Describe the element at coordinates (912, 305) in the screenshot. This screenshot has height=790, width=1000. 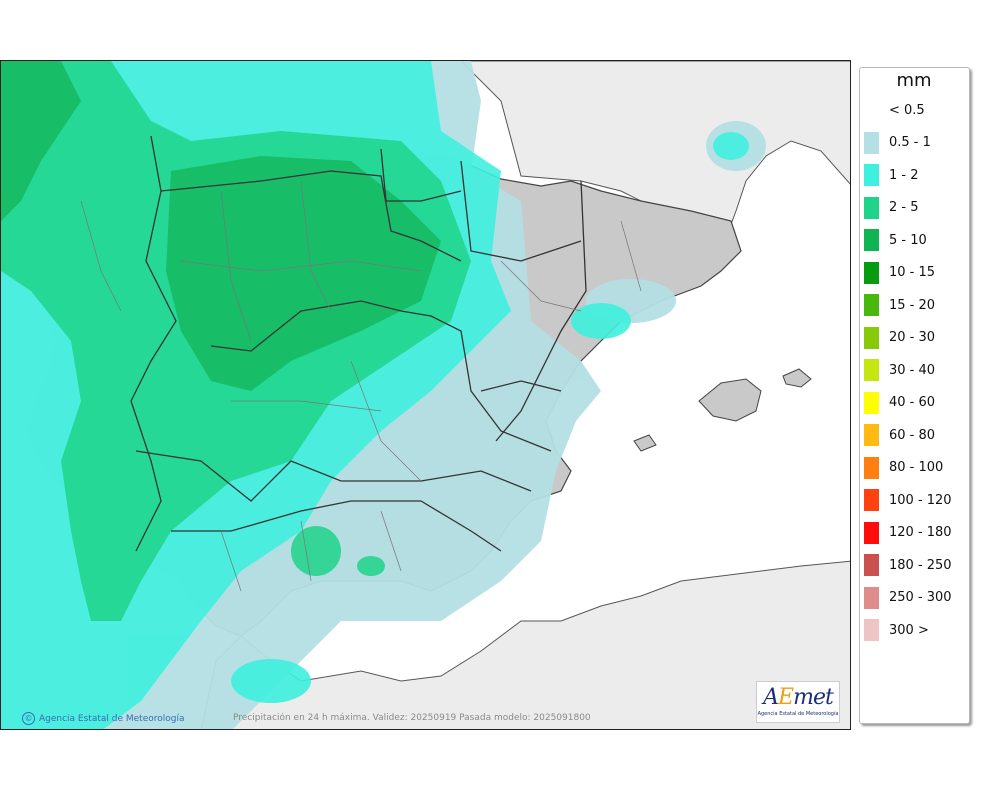
I see `legend-label: 15 - 20` at that location.